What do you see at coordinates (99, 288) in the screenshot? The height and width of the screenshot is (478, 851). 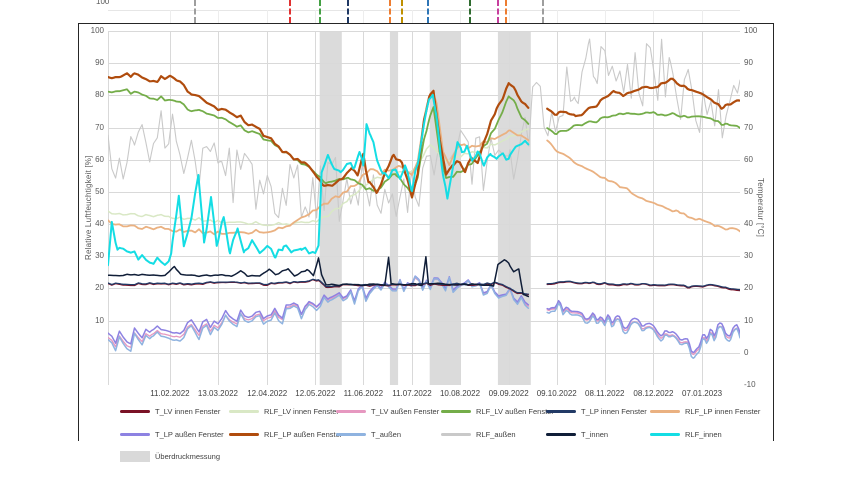 I see `left-axis-tick-label: 20` at bounding box center [99, 288].